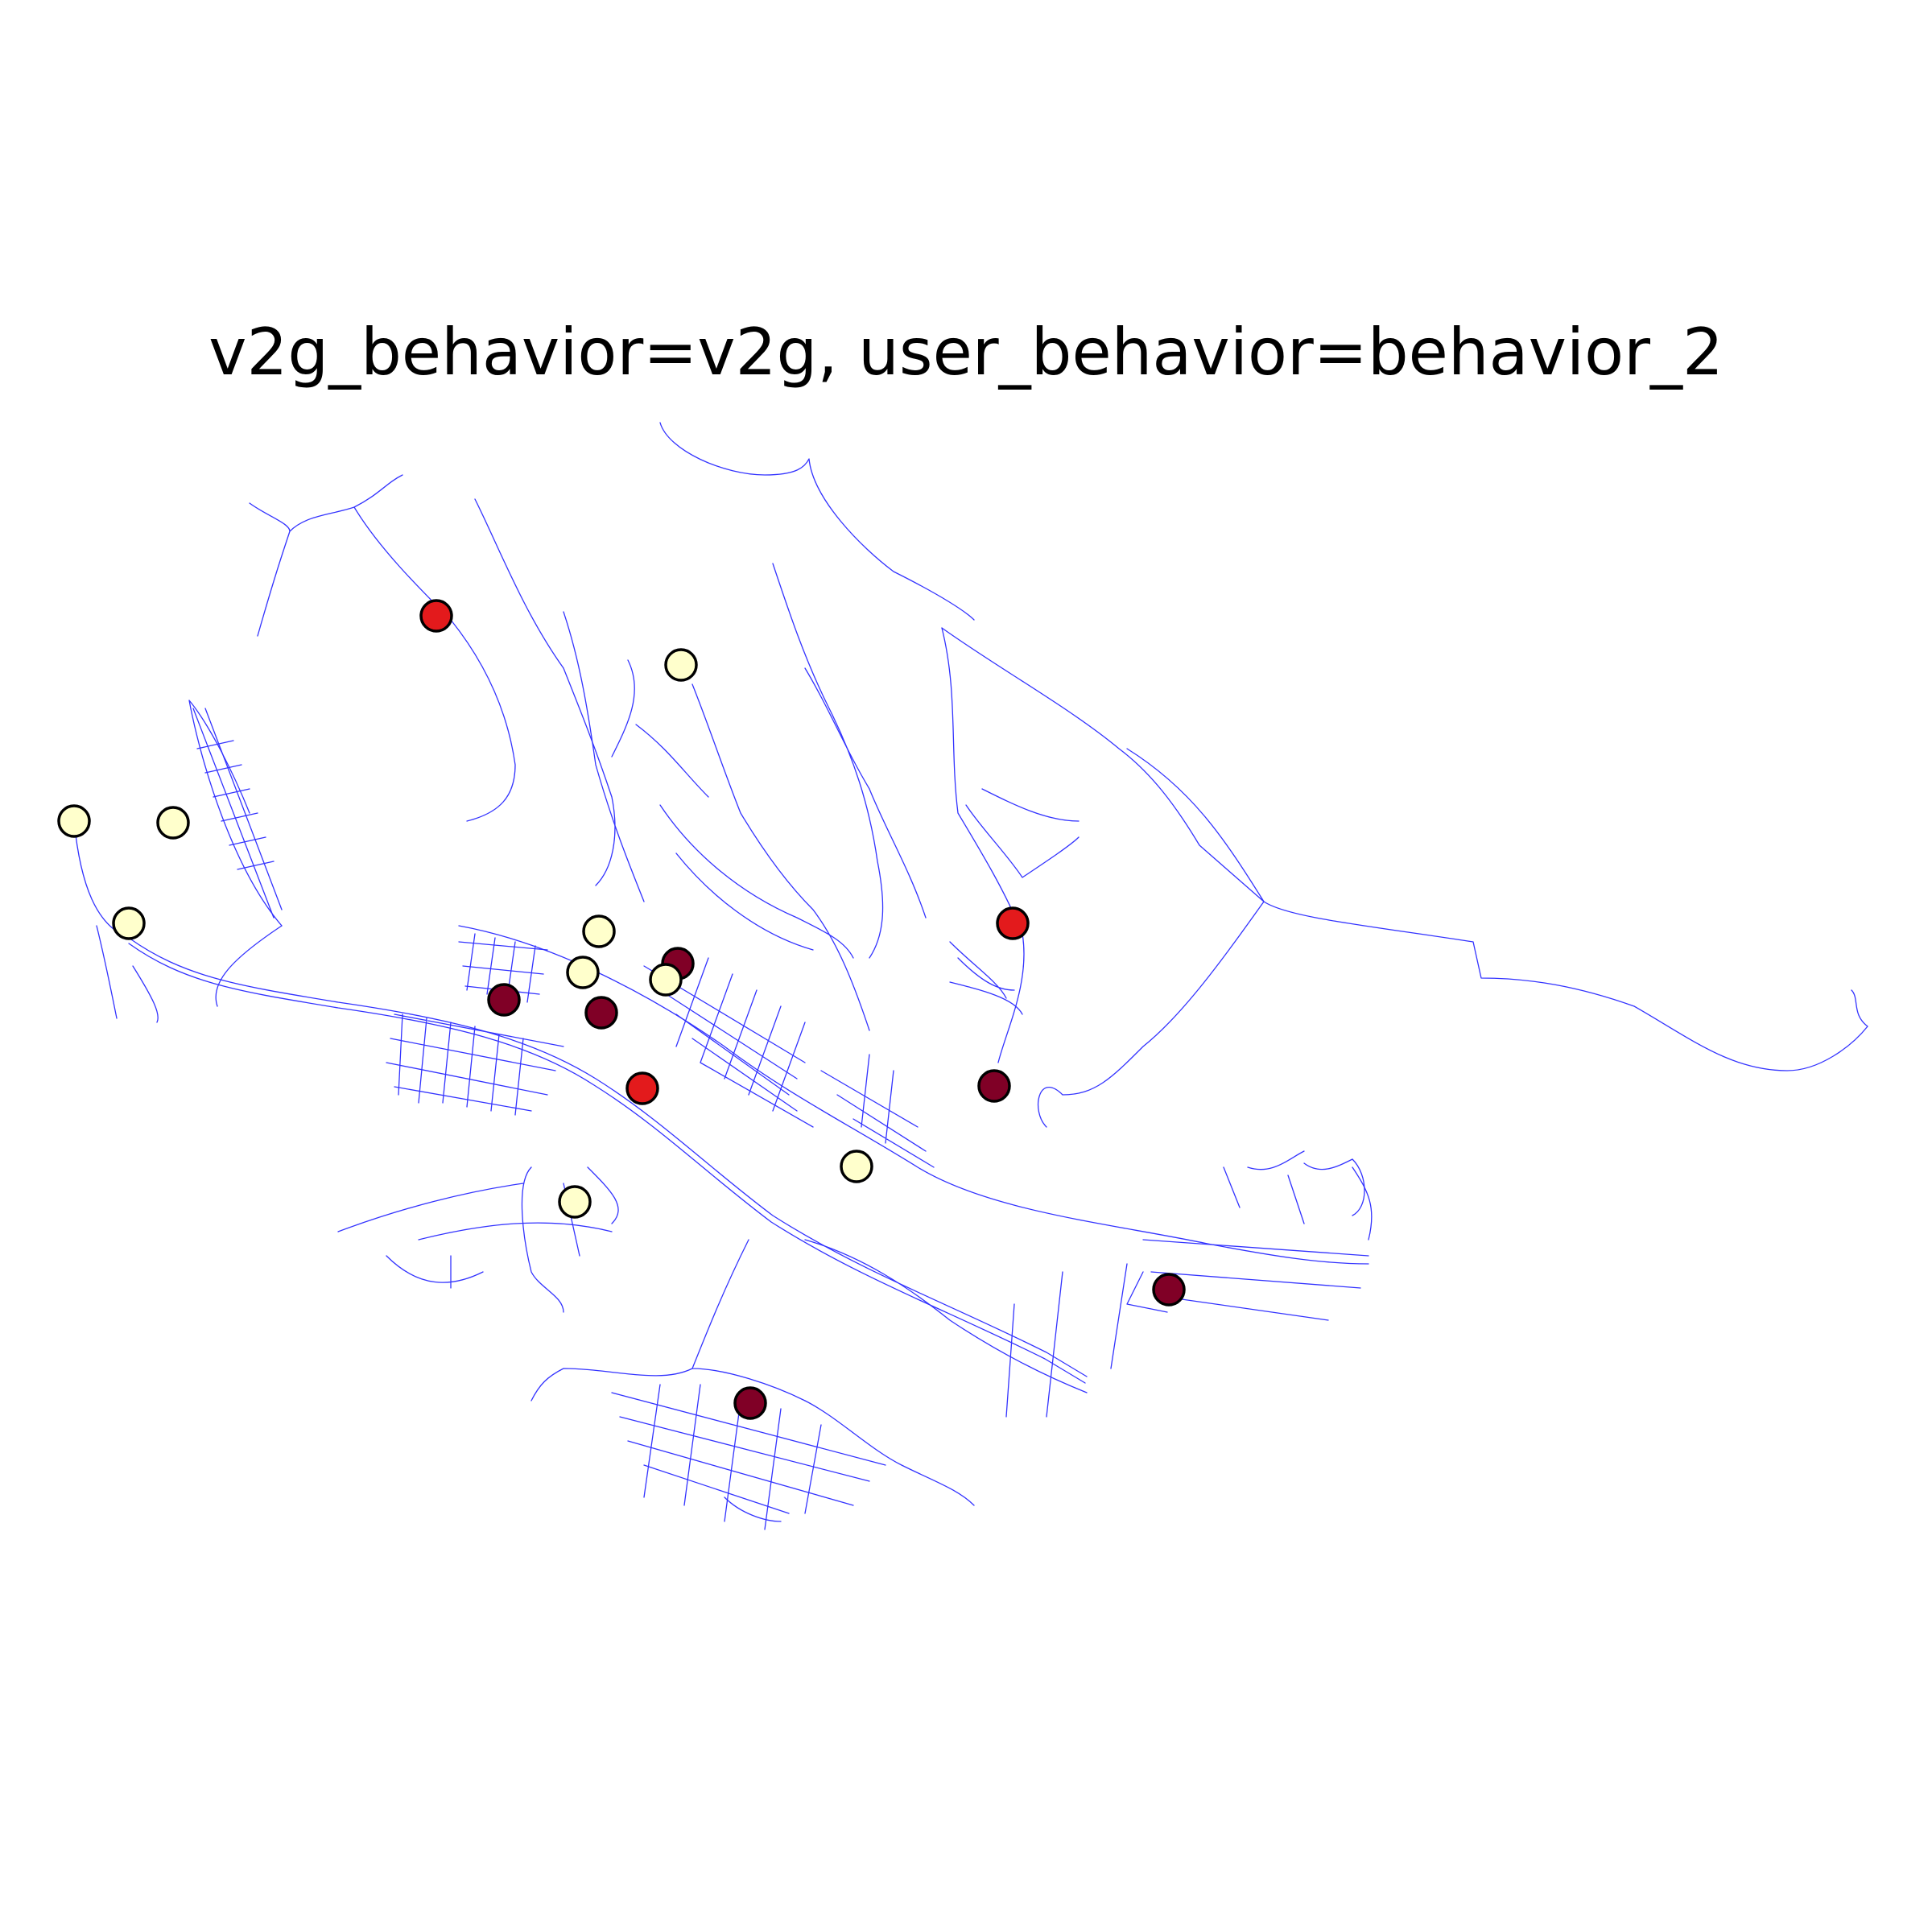  I want to click on main-highway-parallel, so click(607, 1163).